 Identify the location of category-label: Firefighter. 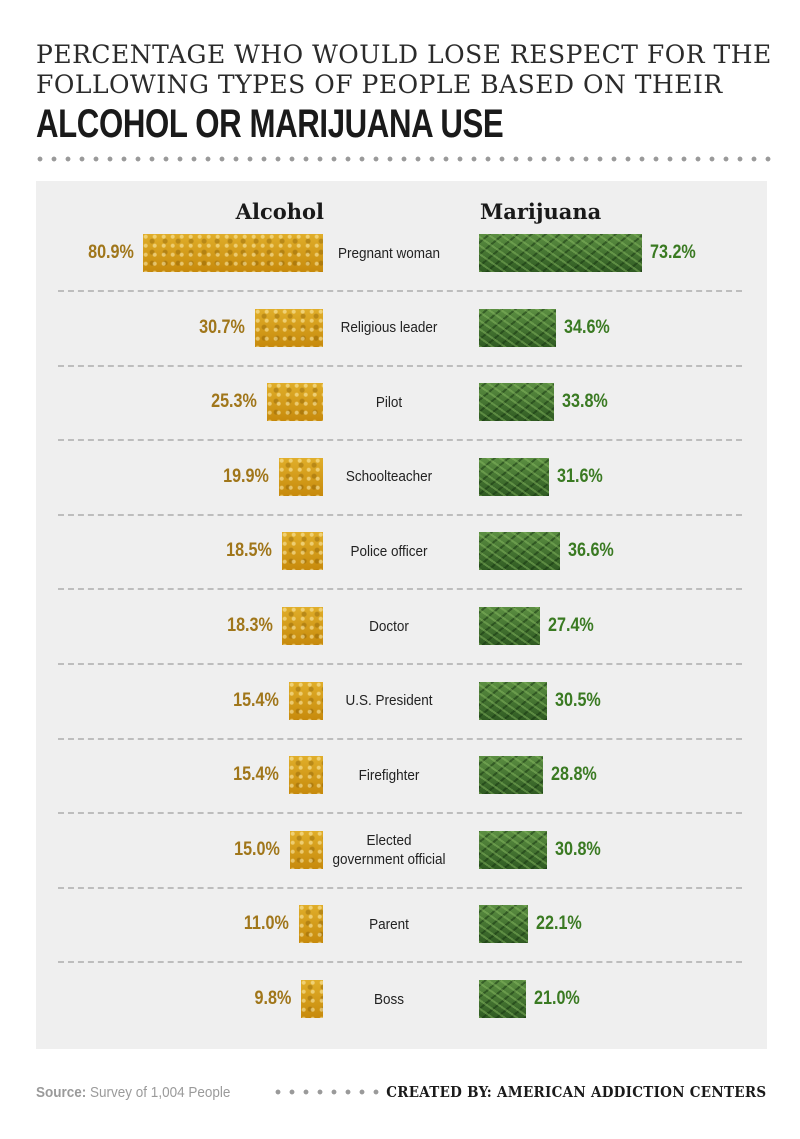
(389, 775).